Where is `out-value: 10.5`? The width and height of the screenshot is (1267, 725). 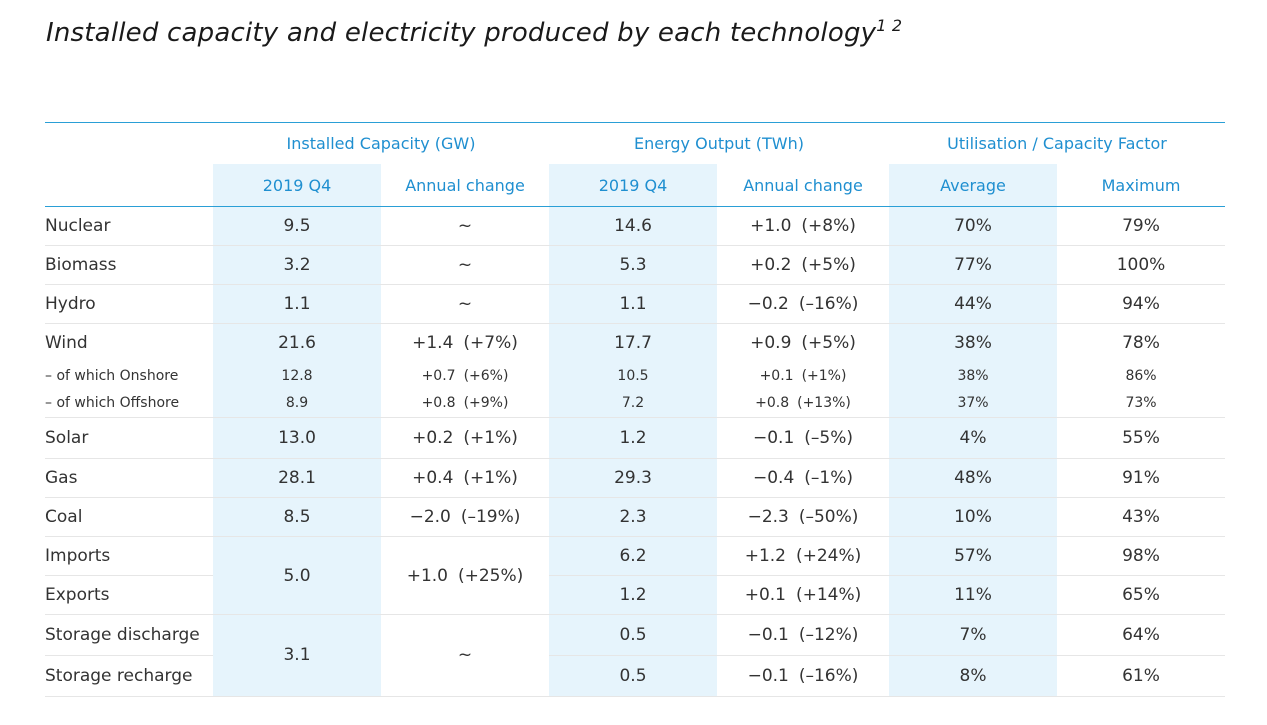
out-value: 10.5 is located at coordinates (633, 375).